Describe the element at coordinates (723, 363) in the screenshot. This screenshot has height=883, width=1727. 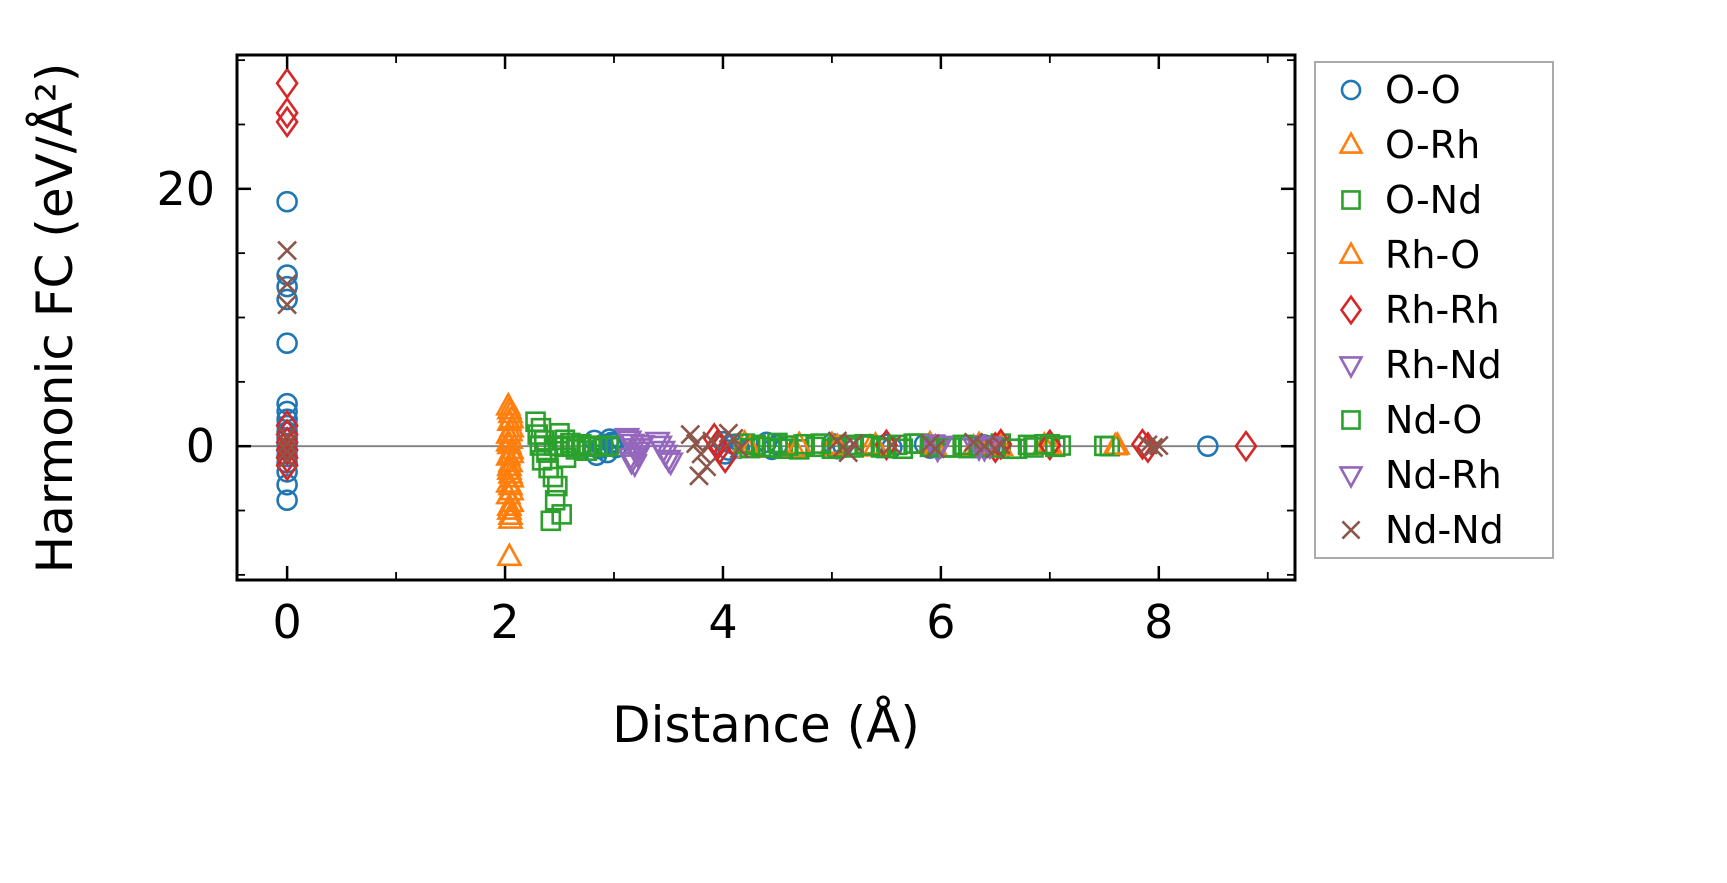
I see `series-Nd-Nd` at that location.